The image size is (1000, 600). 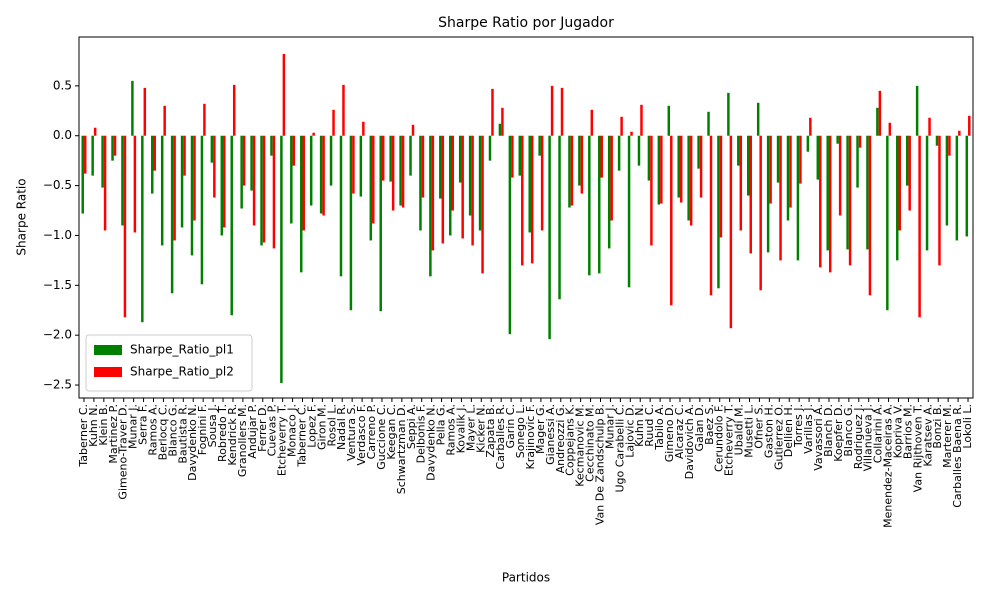 I want to click on x-tick-label: Robredo T., so click(x=222, y=433).